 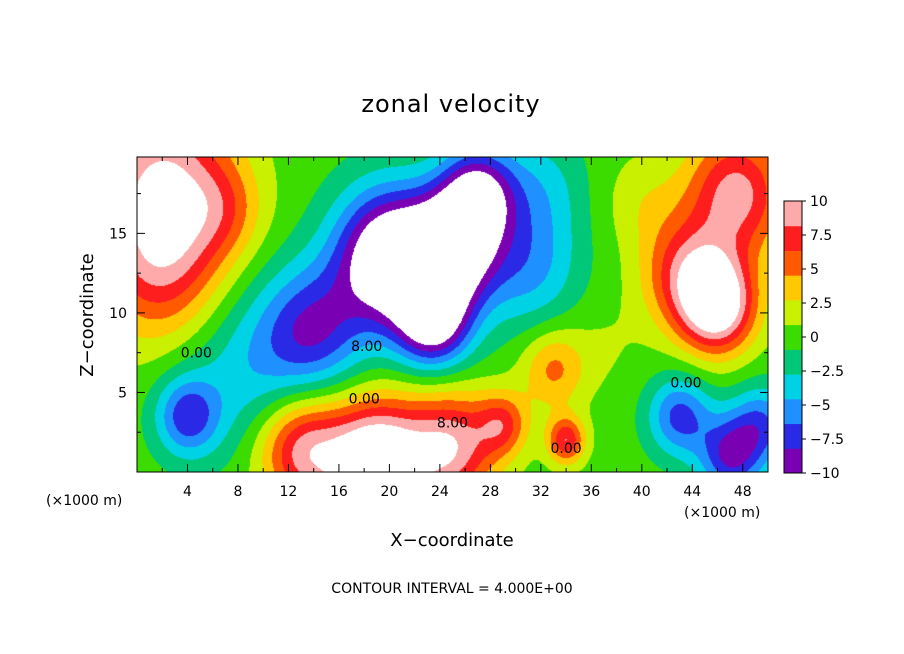 I want to click on colorbar-tick-label: −5, so click(x=820, y=406).